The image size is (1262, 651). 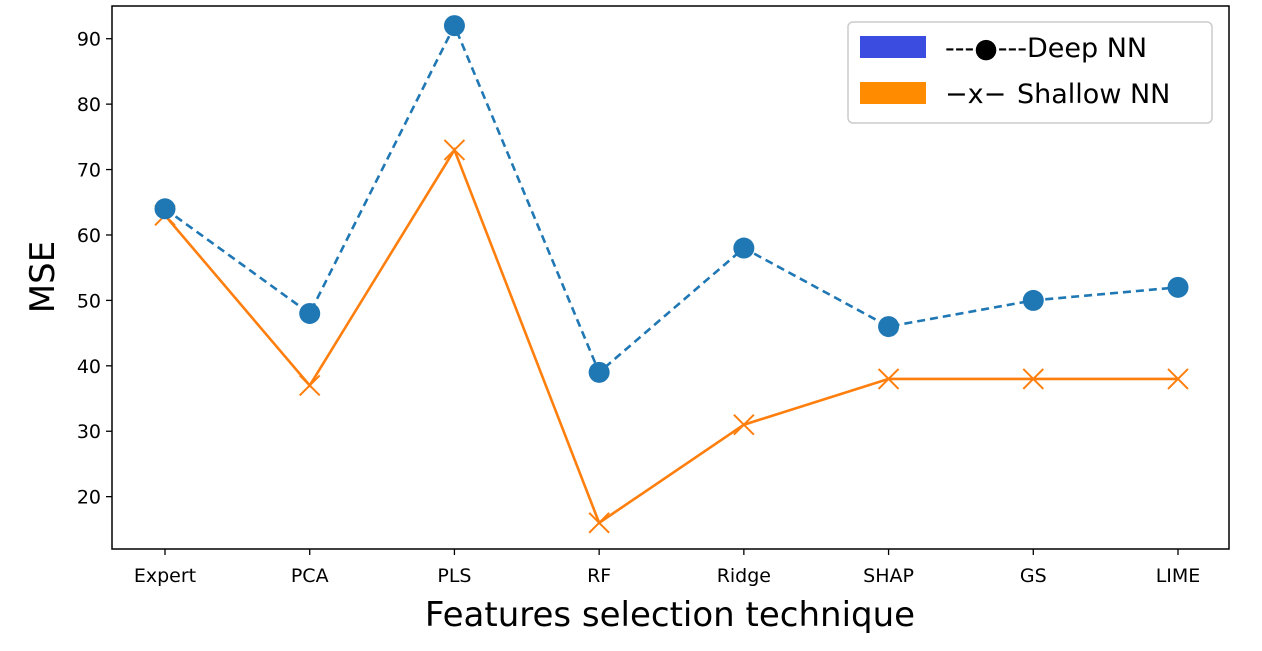 I want to click on legend-label-shallow-nn: Shallow NN, so click(x=1093, y=94).